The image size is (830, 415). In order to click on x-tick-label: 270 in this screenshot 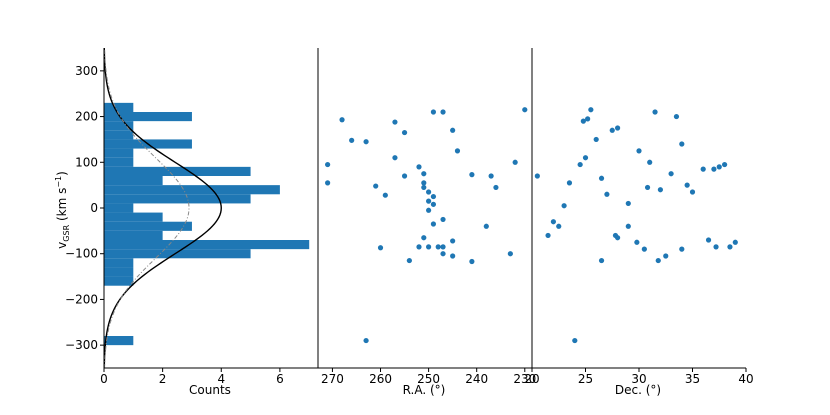, I will do `click(332, 379)`.